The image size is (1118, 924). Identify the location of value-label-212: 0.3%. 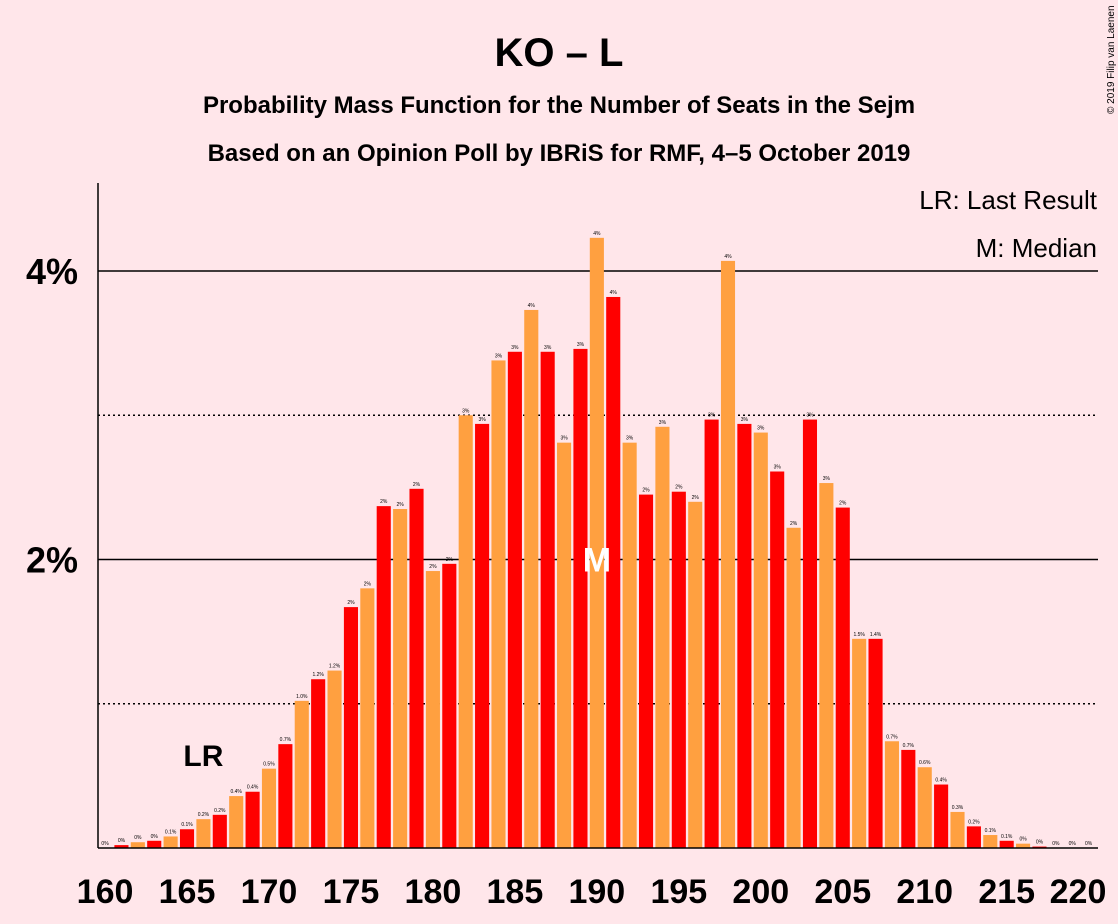
(958, 808).